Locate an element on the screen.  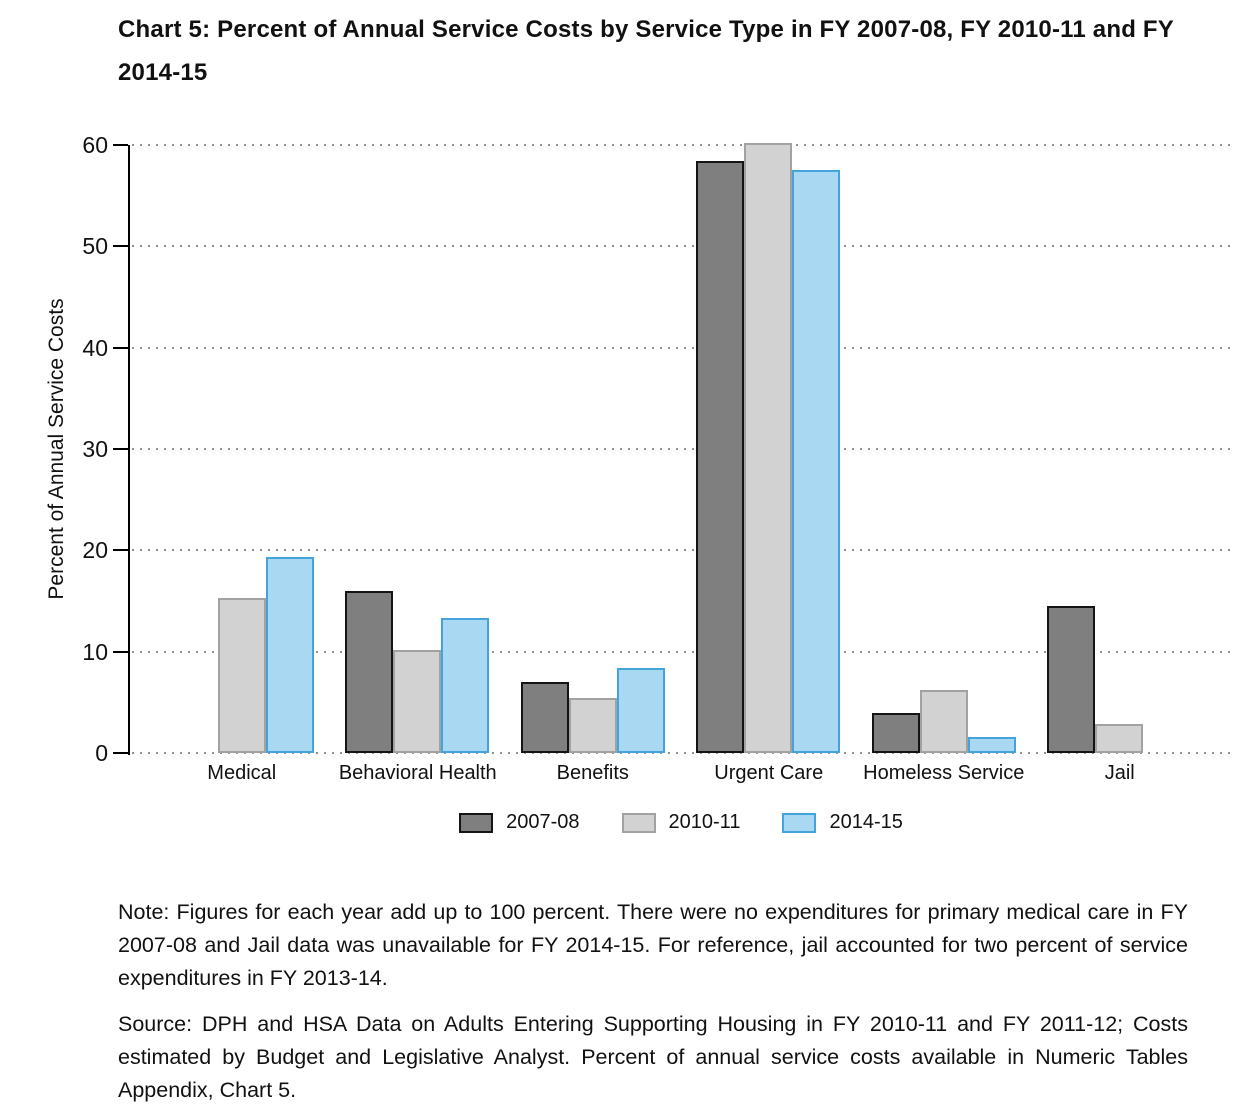
bar-2014-15-behavioral-health is located at coordinates (465, 685).